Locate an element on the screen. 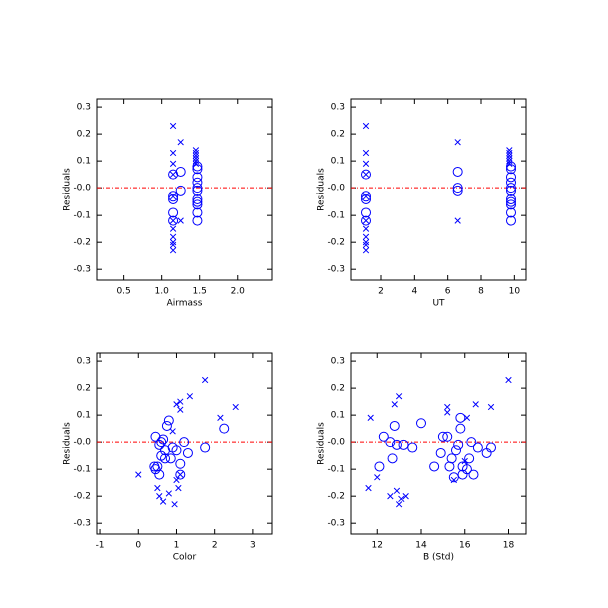 This screenshot has width=608, height=608. x-axis-label: B (Std) is located at coordinates (438, 558).